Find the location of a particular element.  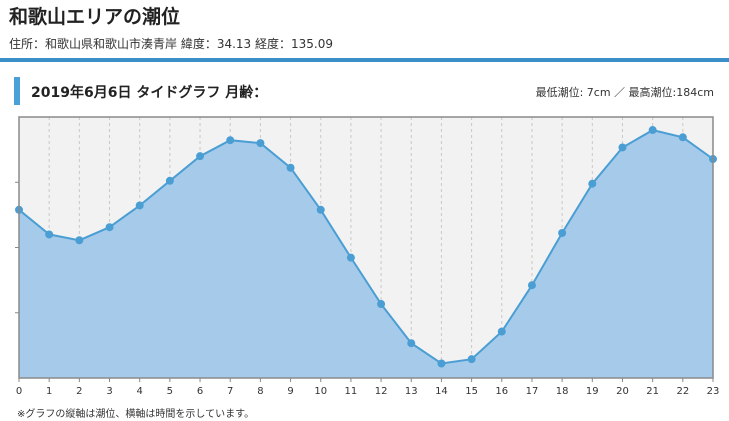

data-point-h3 is located at coordinates (109, 227).